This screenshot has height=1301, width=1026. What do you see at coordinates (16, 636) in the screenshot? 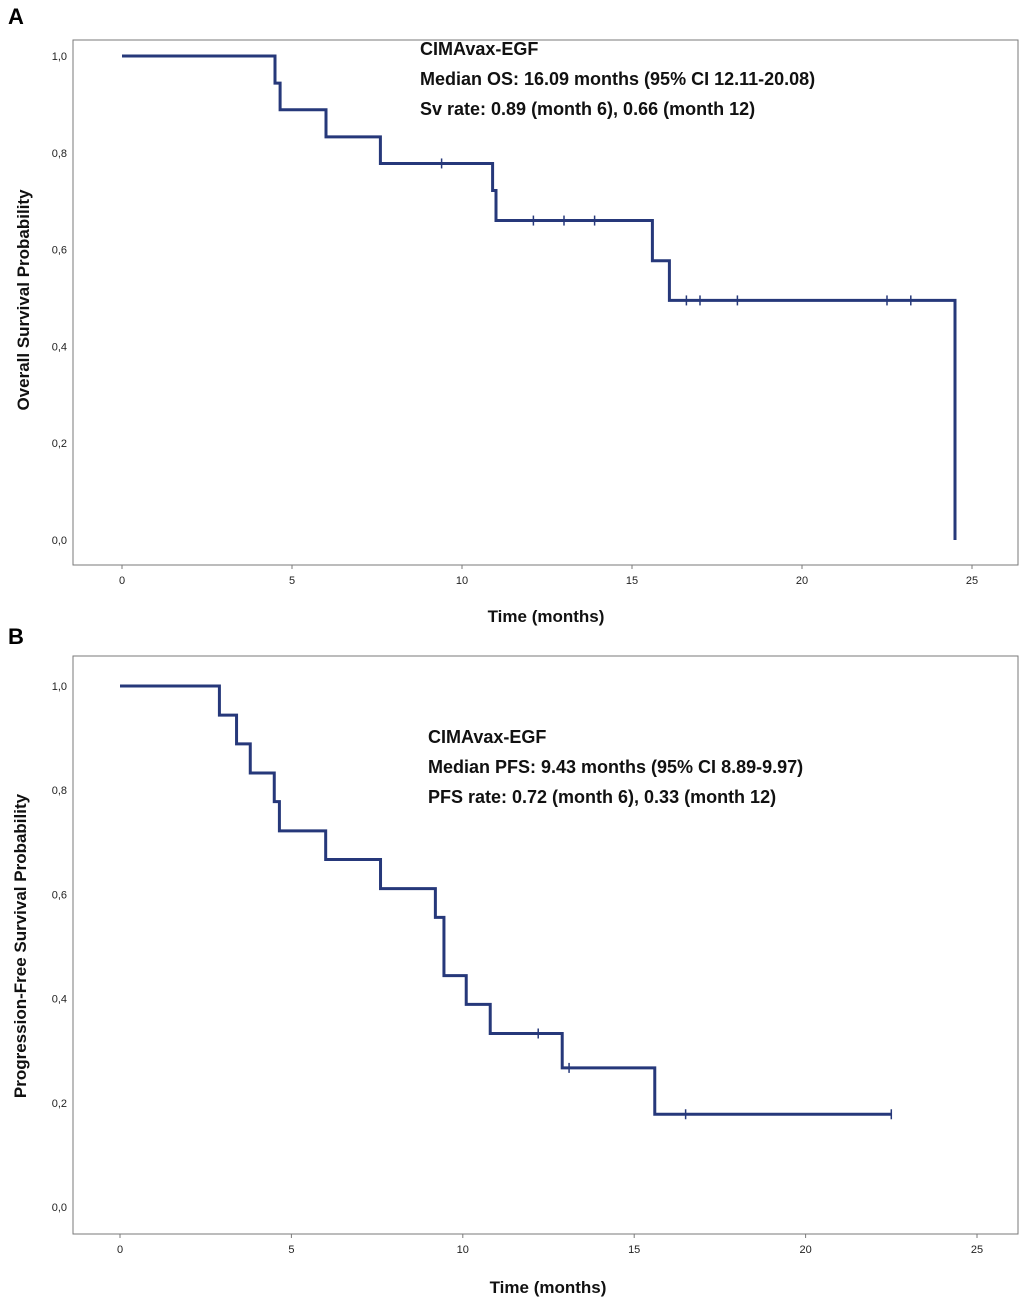
I see `panel-b-letter: B` at bounding box center [16, 636].